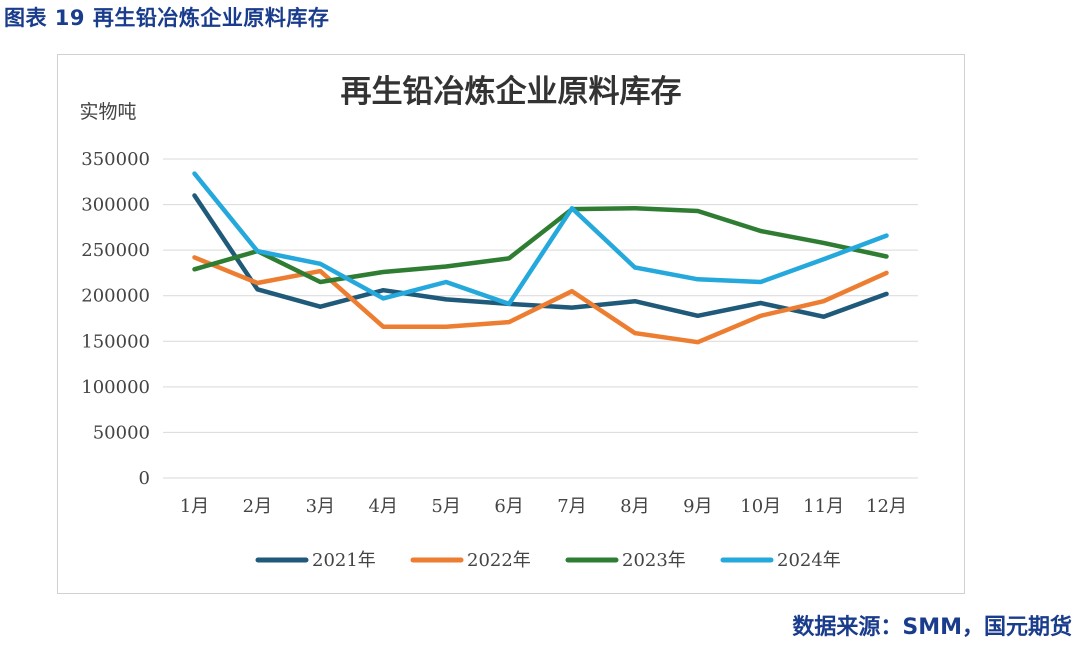 This screenshot has width=1080, height=647. What do you see at coordinates (932, 627) in the screenshot?
I see `source-note: 数据来源：SMM，国元期货` at bounding box center [932, 627].